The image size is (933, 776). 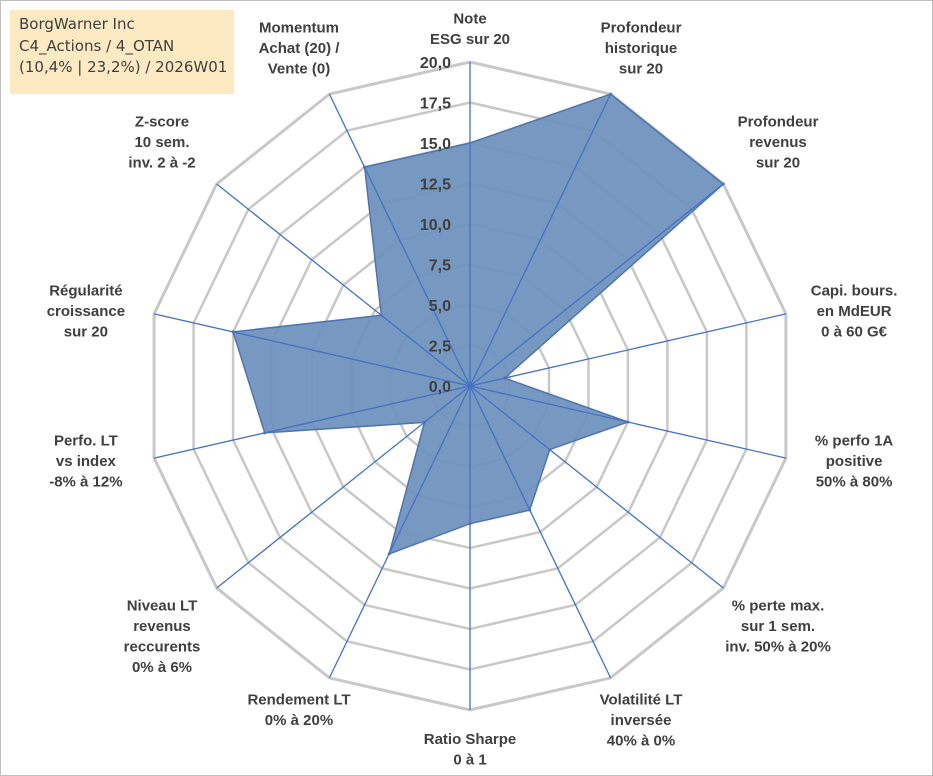 What do you see at coordinates (435, 104) in the screenshot?
I see `tick-label: 17,5` at bounding box center [435, 104].